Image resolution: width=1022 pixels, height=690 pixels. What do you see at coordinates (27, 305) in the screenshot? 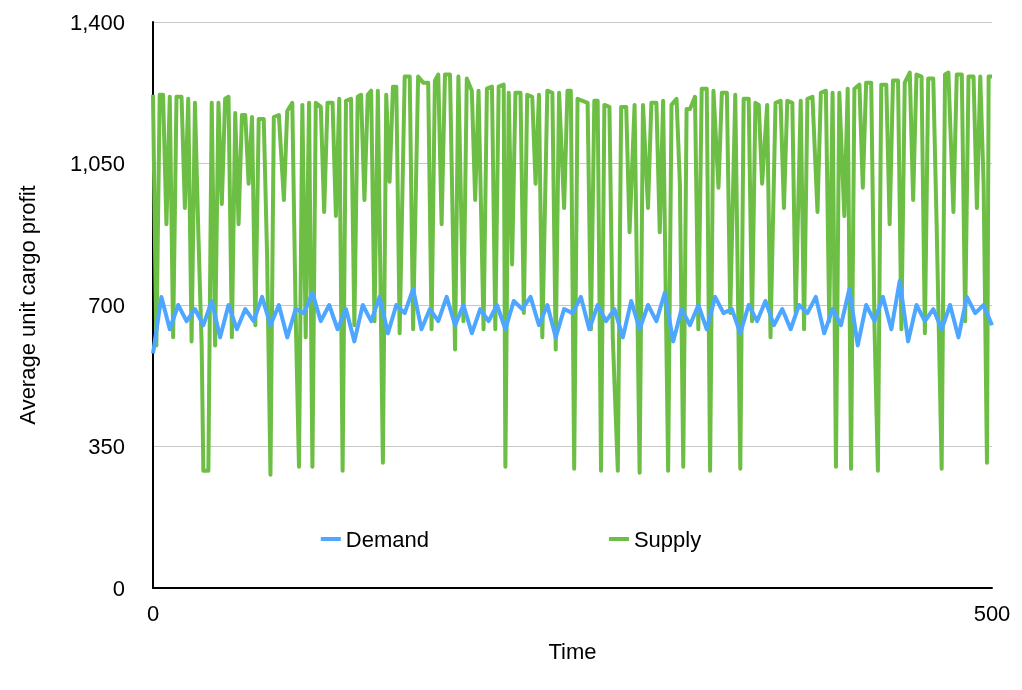
I see `y-axis-title: Average unit cargo profit` at bounding box center [27, 305].